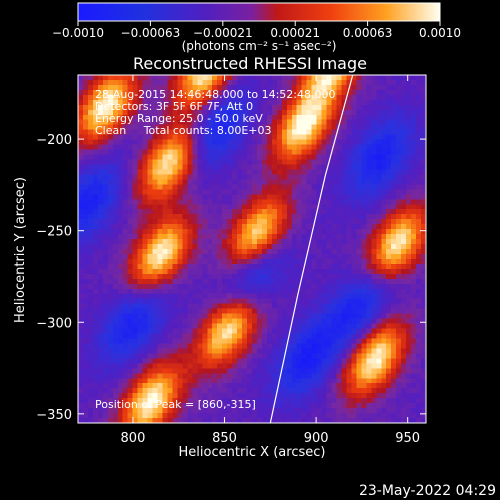  Describe the element at coordinates (259, 46) in the screenshot. I see `colorbar-unit-label: (photons cm⁻² s⁻¹ asec⁻²)` at that location.